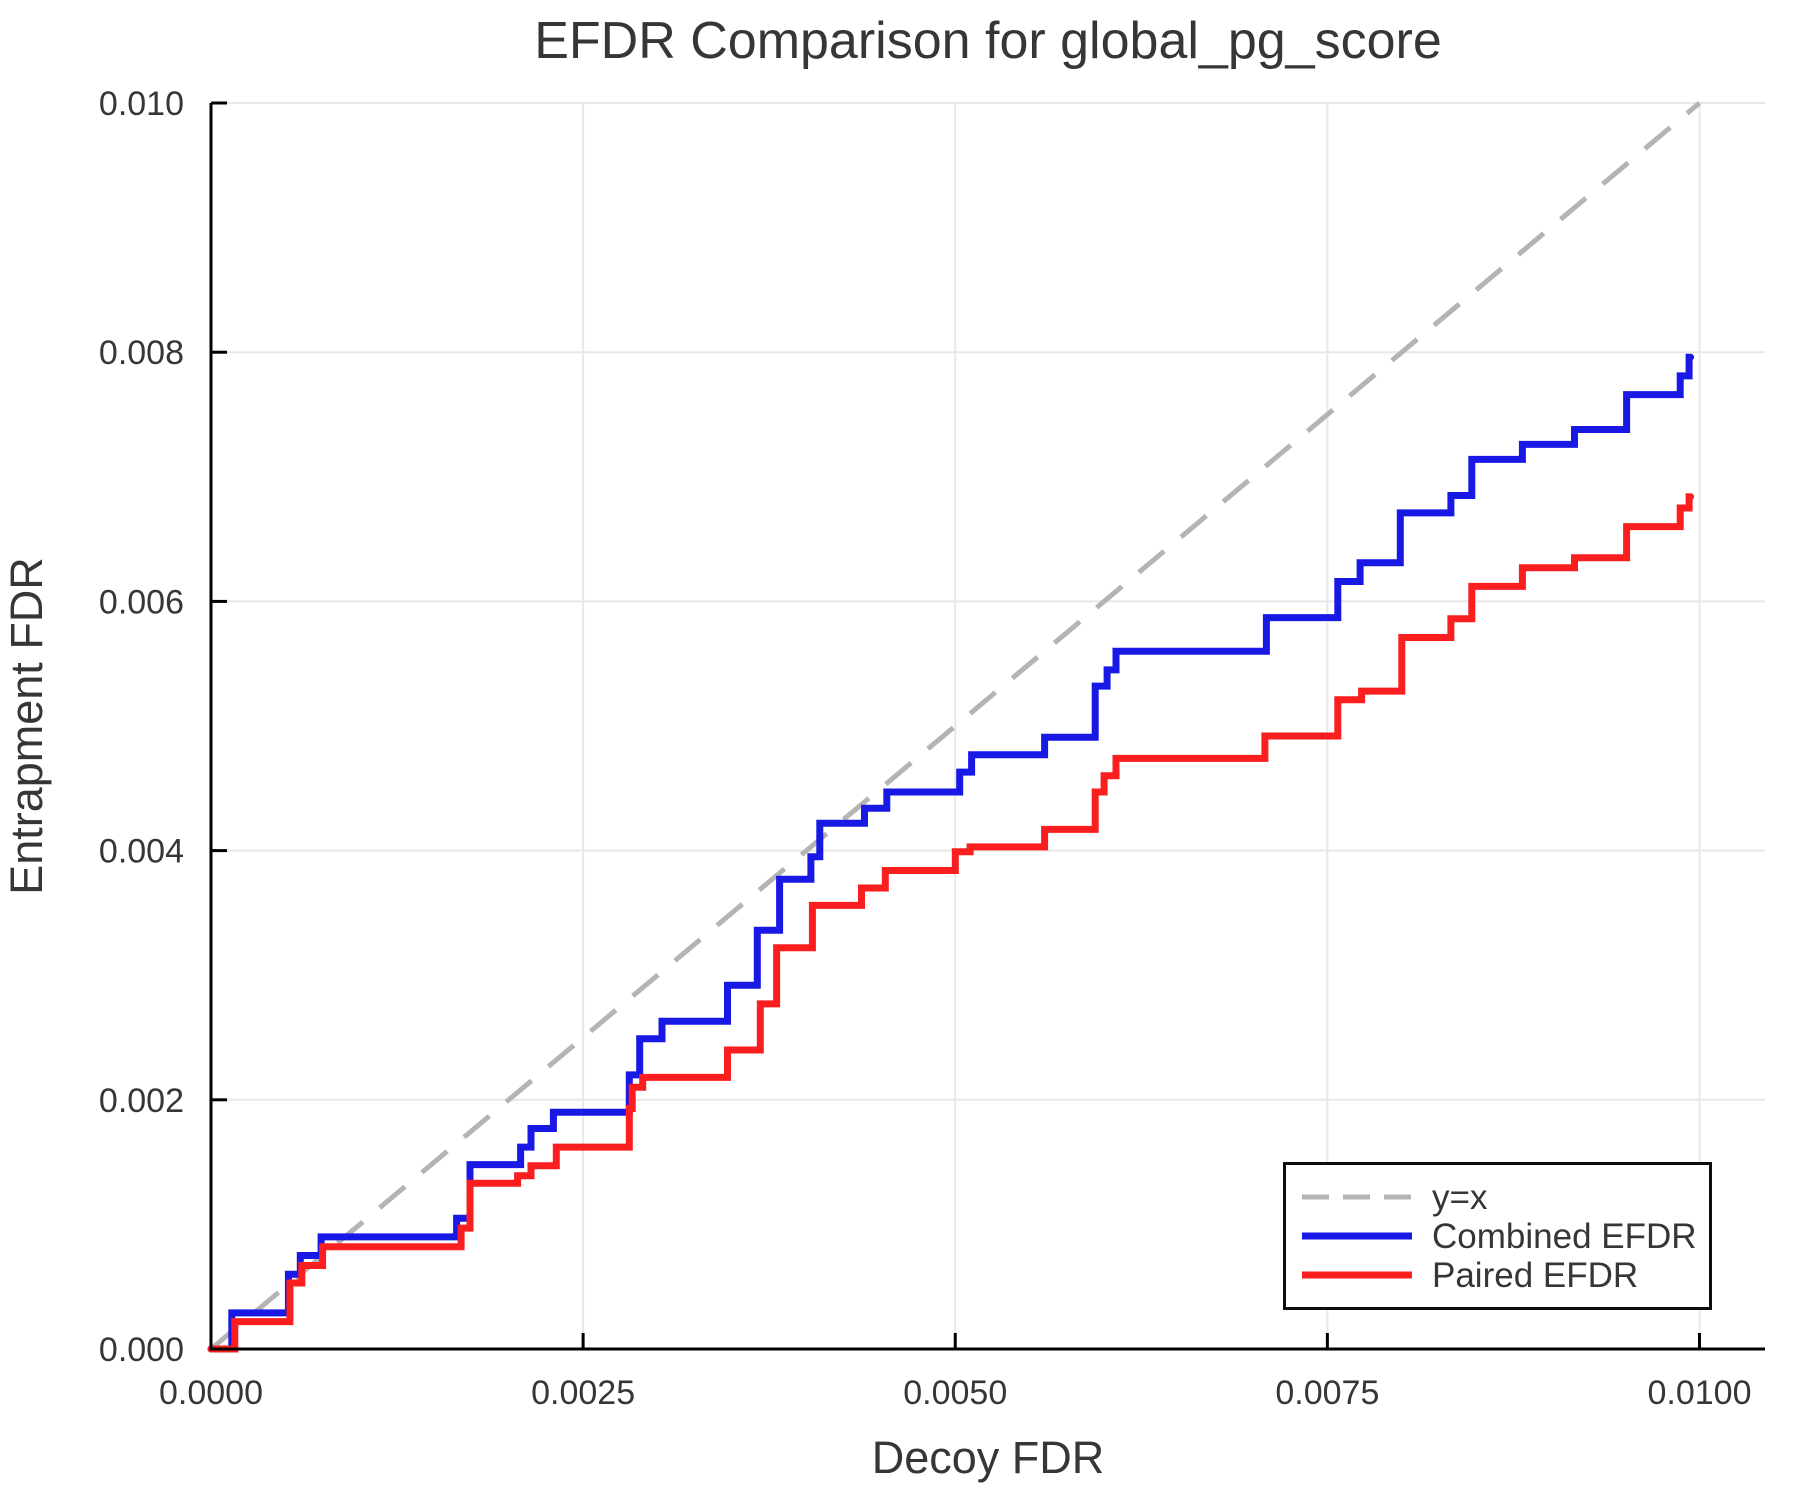 The height and width of the screenshot is (1500, 1800). I want to click on legend-label-paired-efdr: Paired EFDR, so click(1535, 1275).